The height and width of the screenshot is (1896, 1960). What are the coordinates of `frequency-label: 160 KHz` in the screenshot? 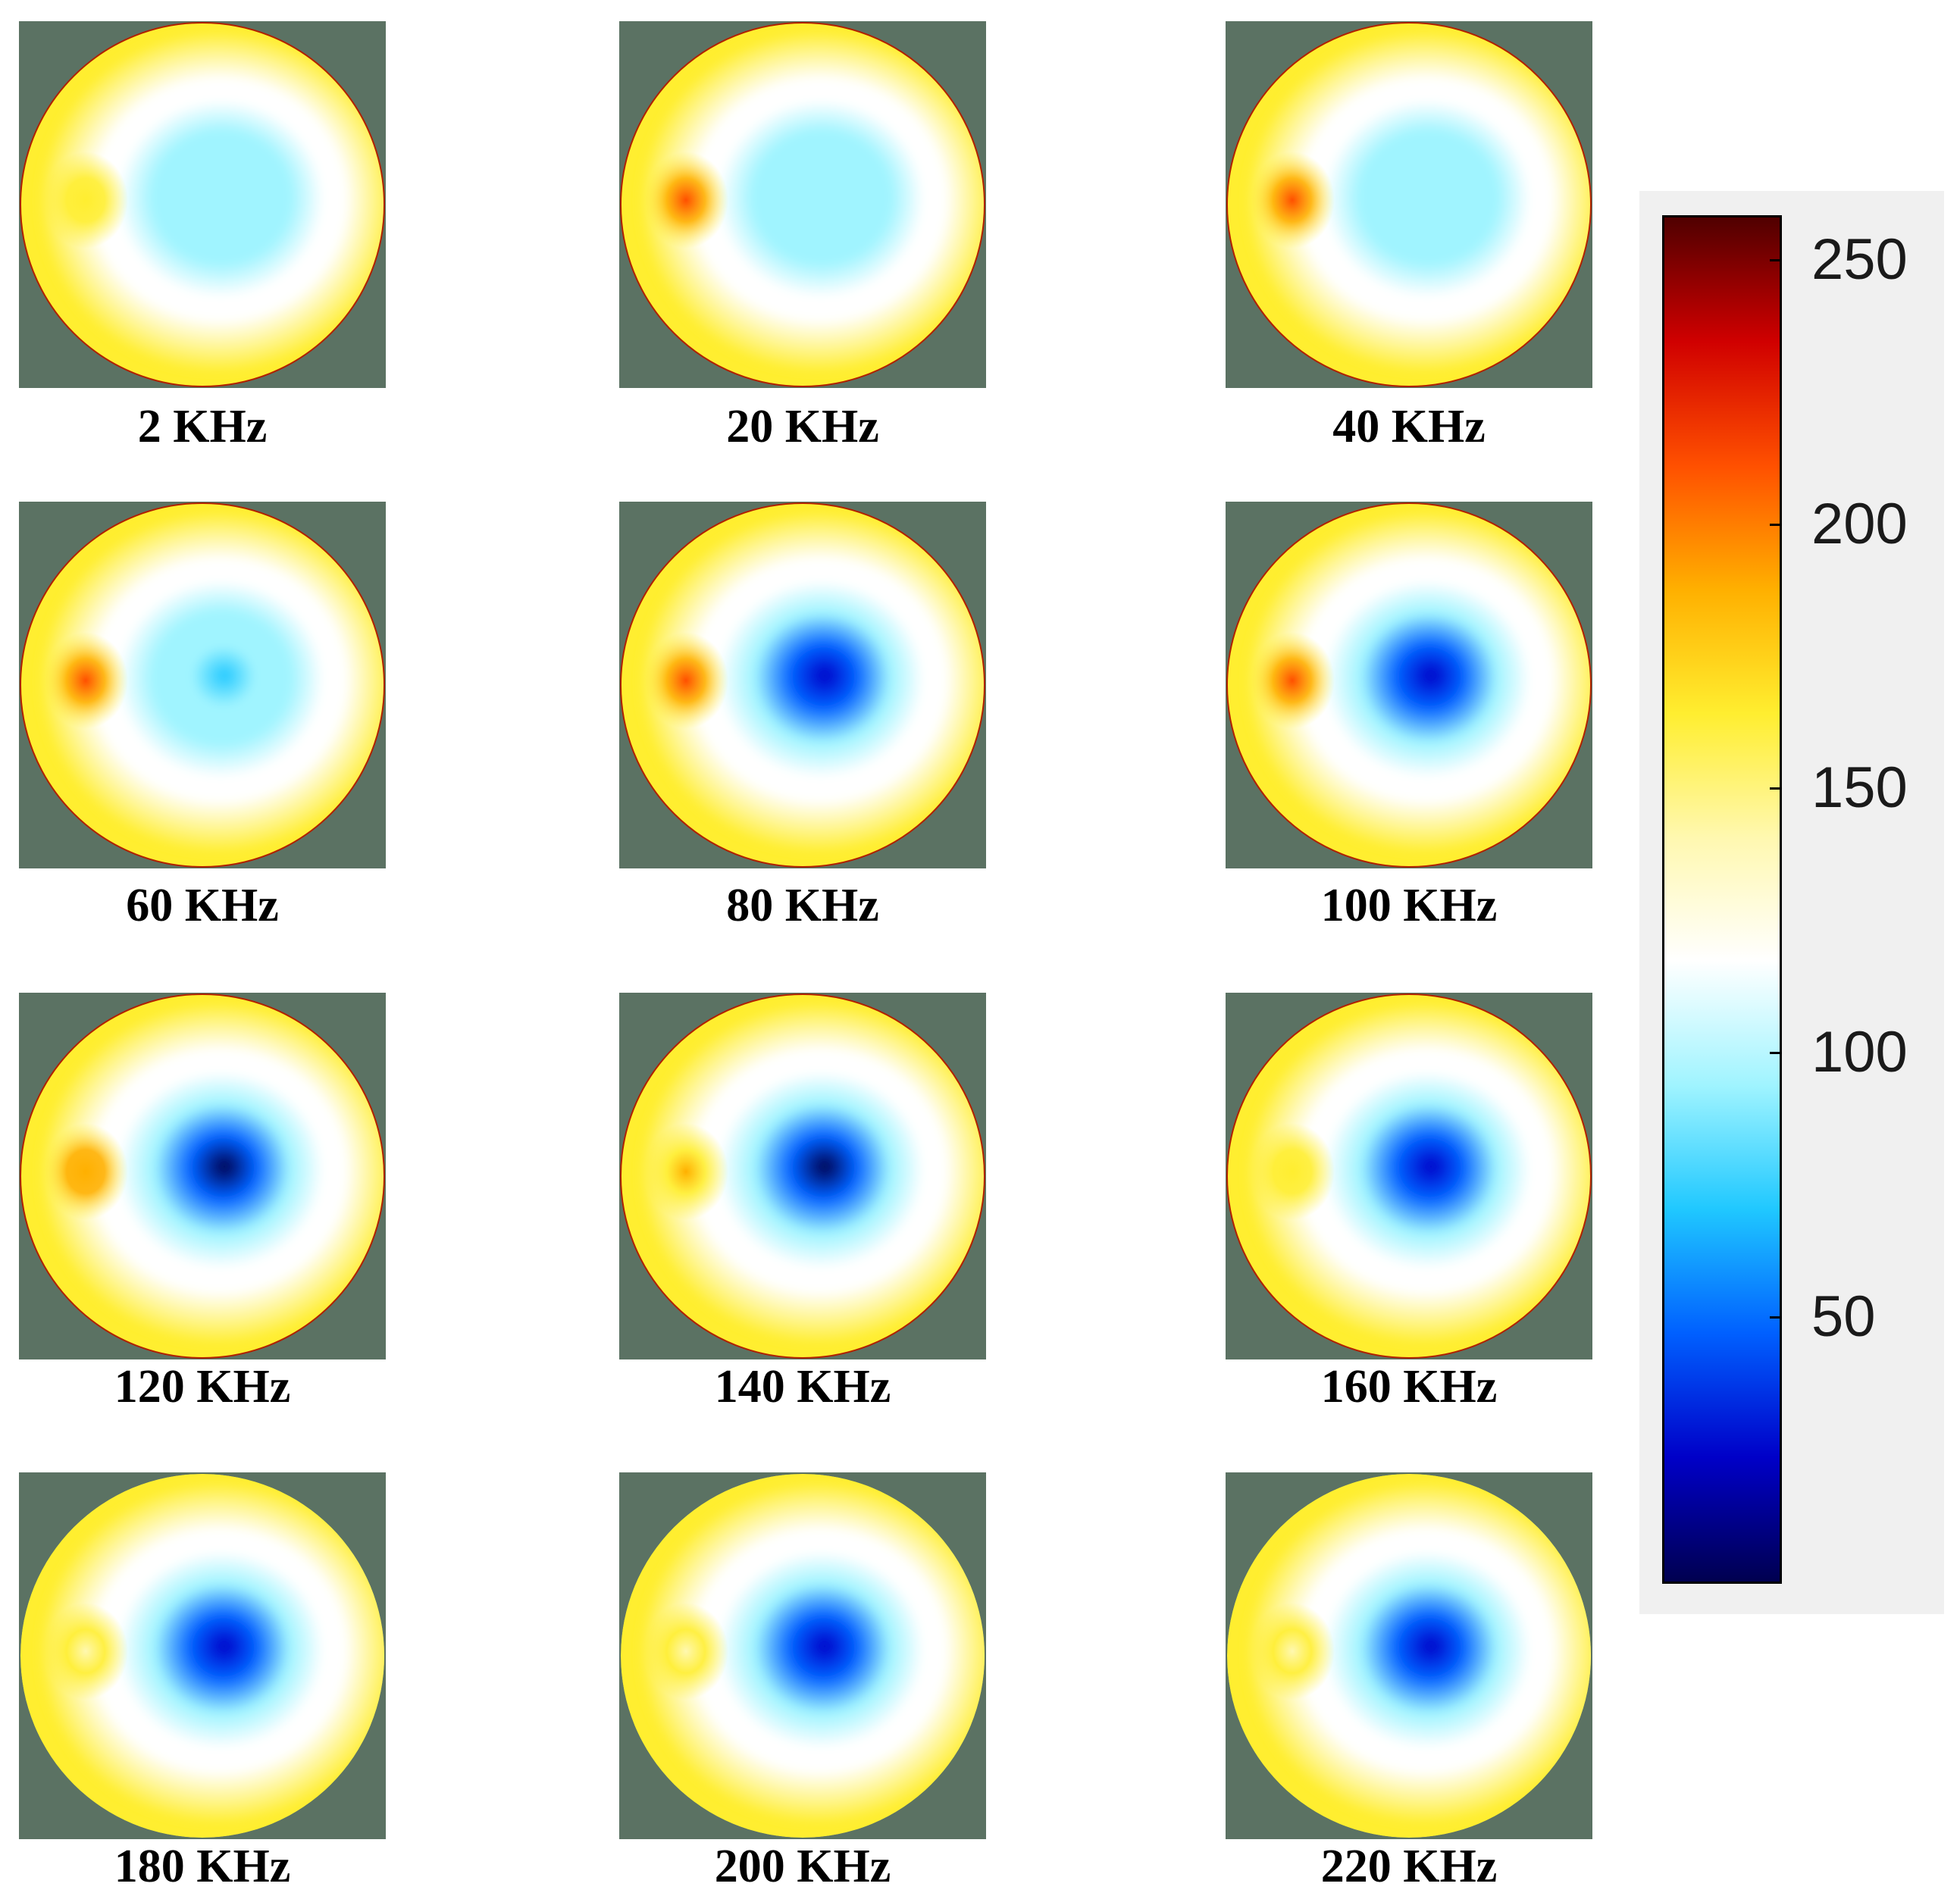 It's located at (1409, 1387).